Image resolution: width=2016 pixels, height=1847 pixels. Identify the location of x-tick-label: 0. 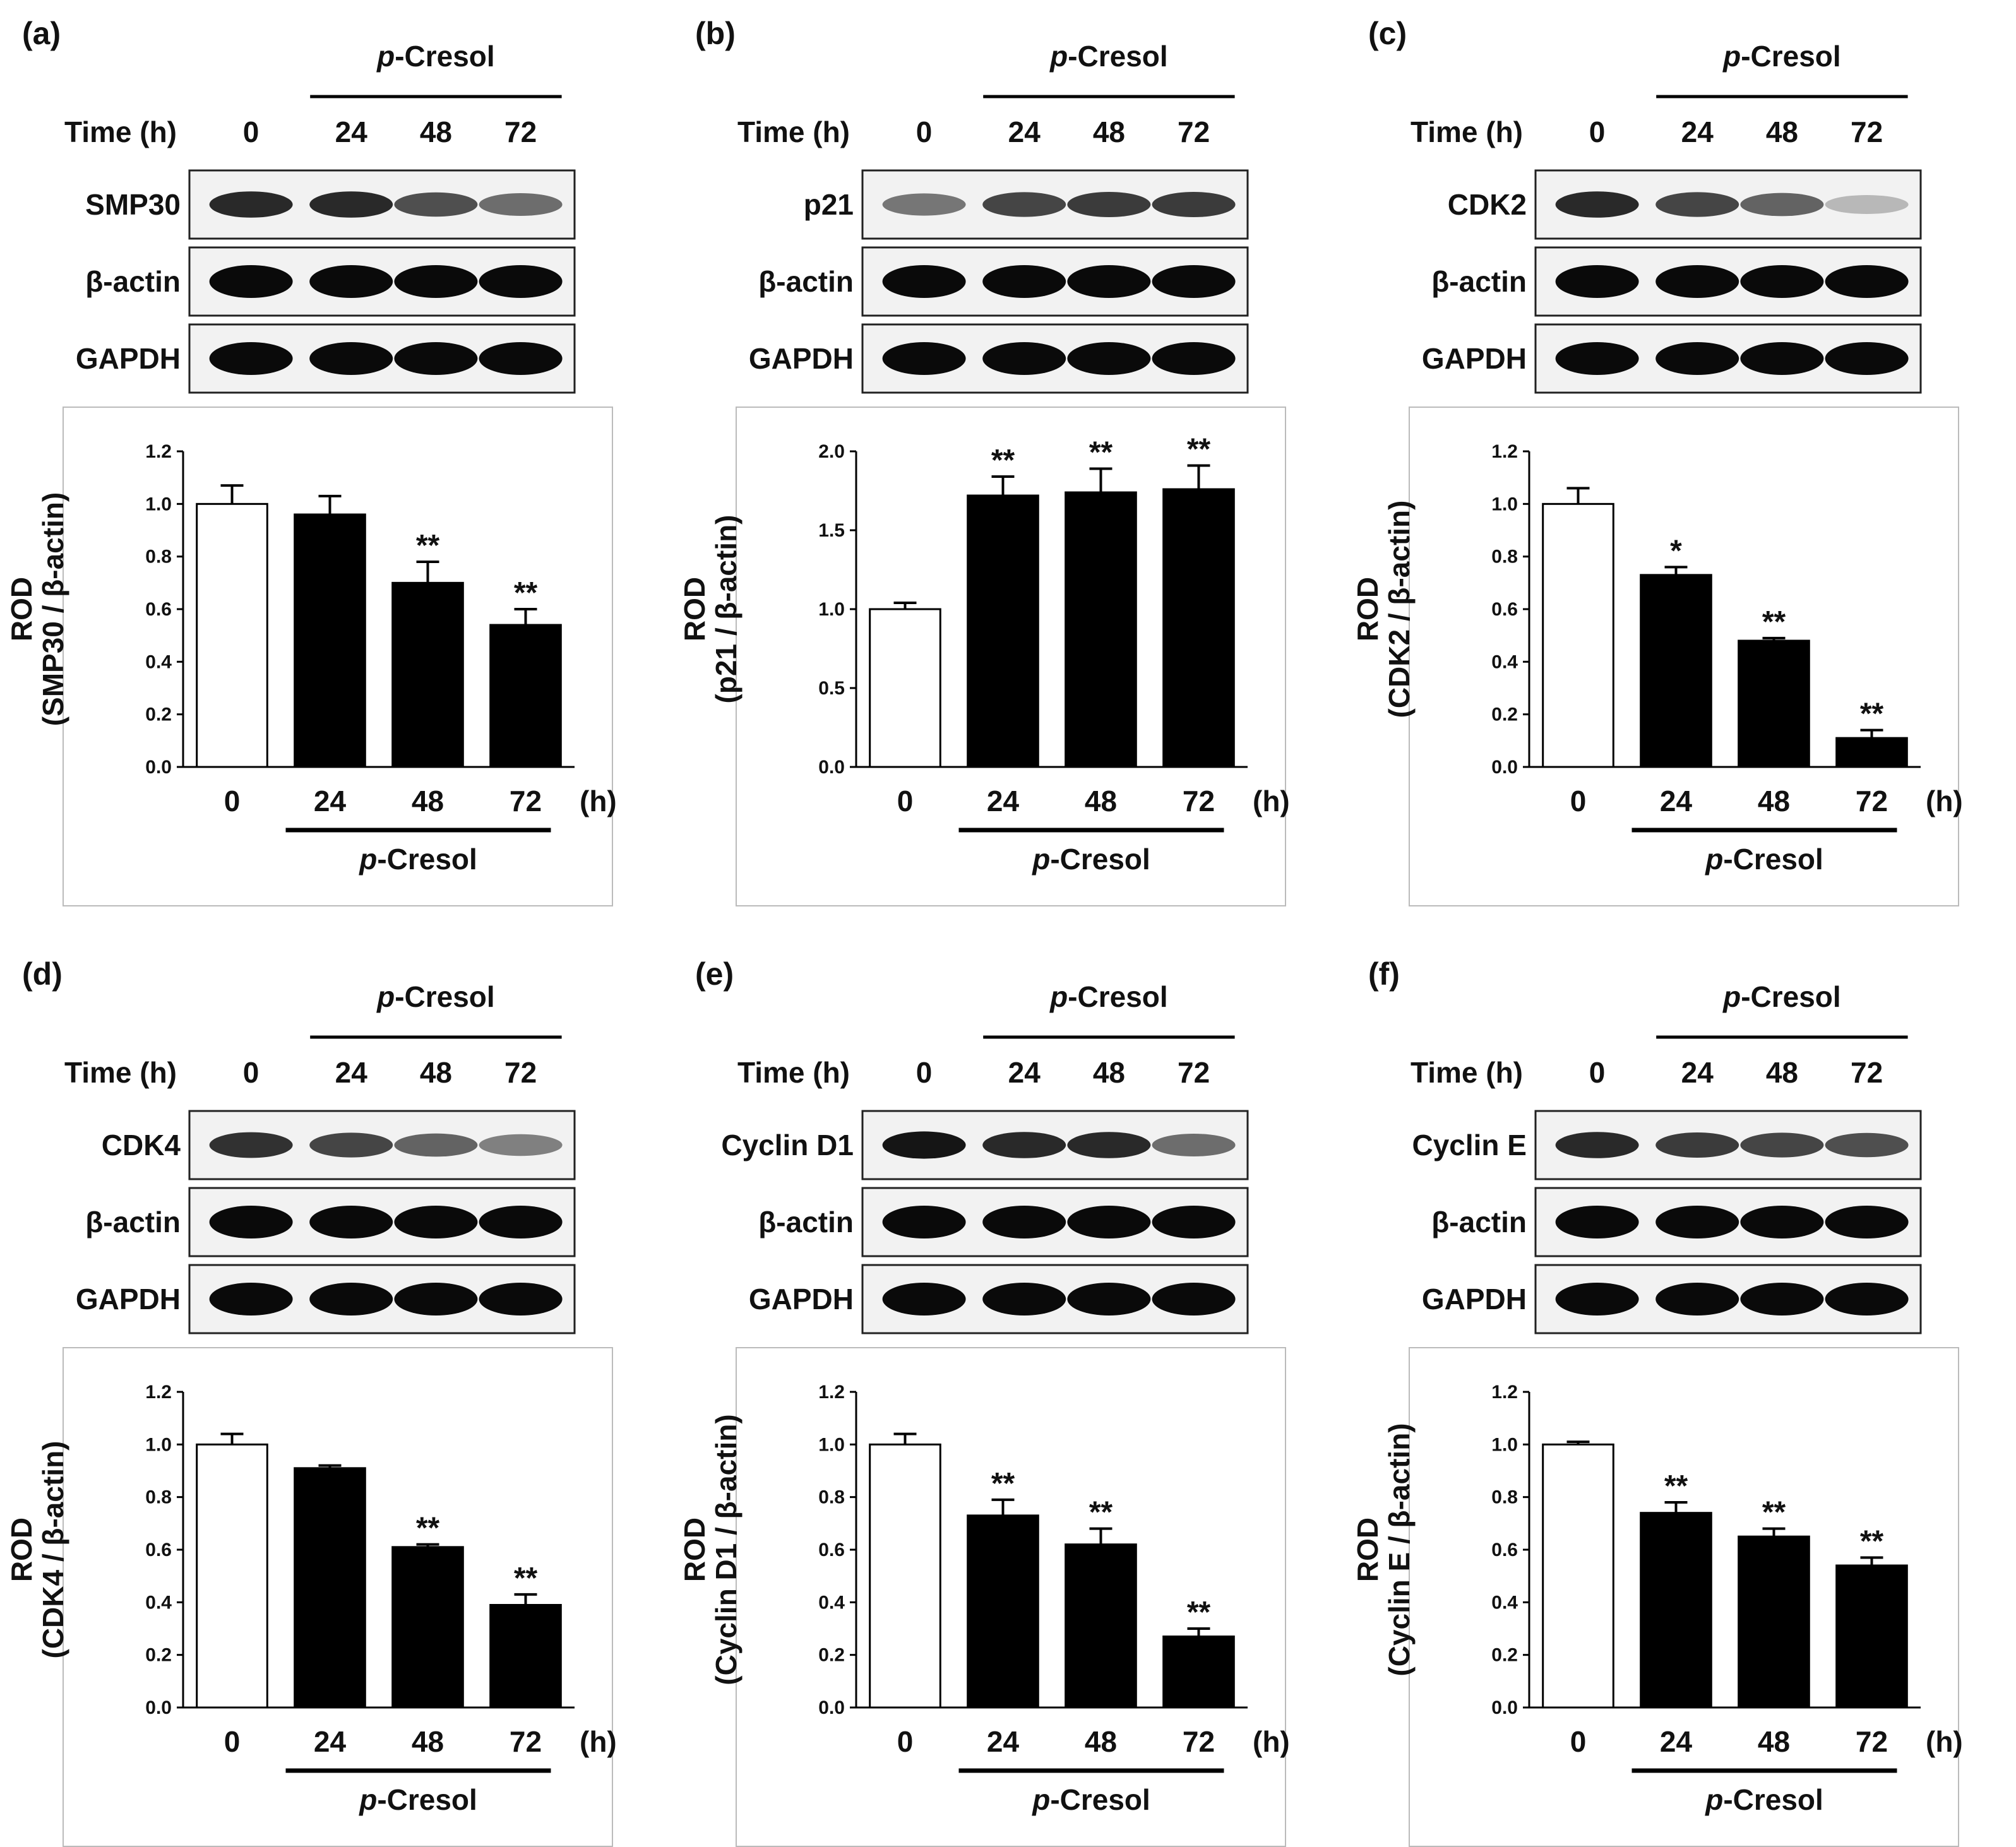
(1578, 801).